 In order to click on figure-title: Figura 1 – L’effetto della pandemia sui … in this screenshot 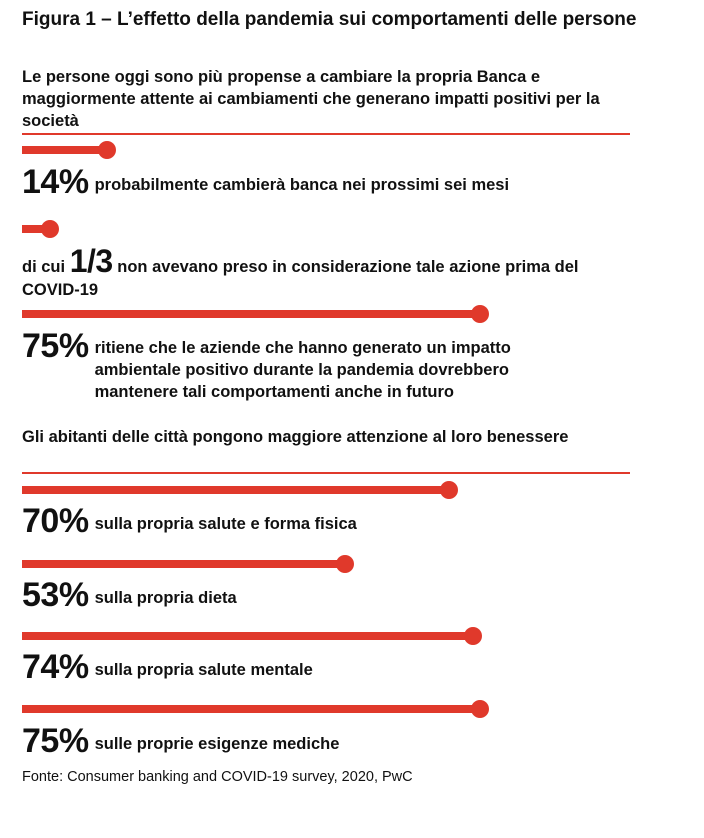, I will do `click(329, 19)`.